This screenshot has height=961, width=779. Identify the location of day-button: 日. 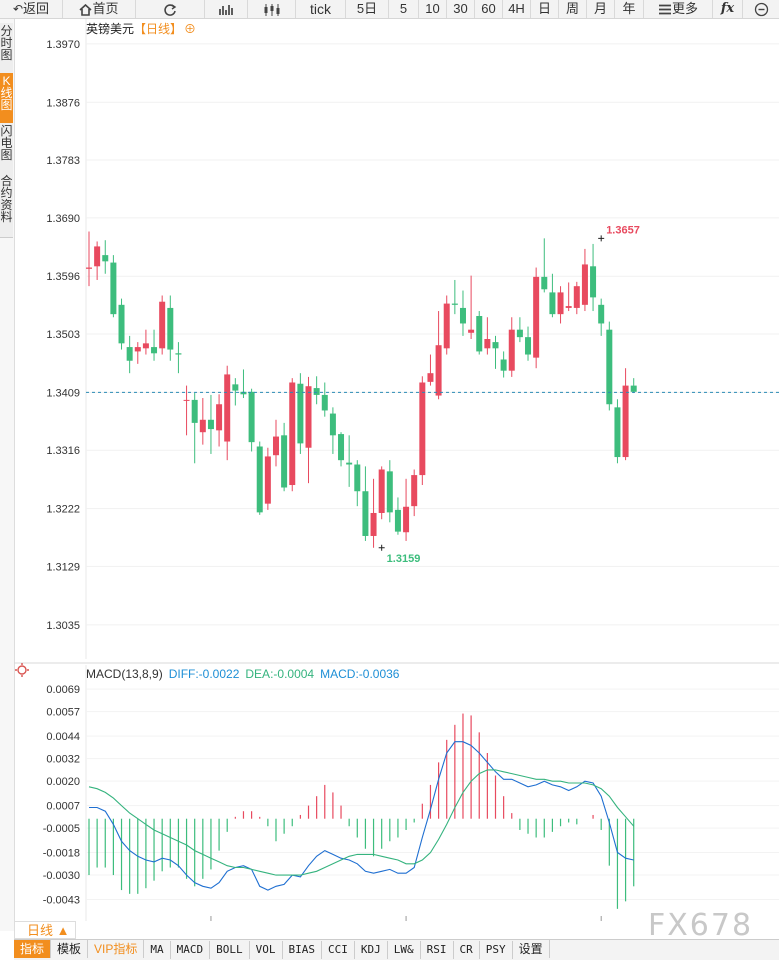
(545, 9).